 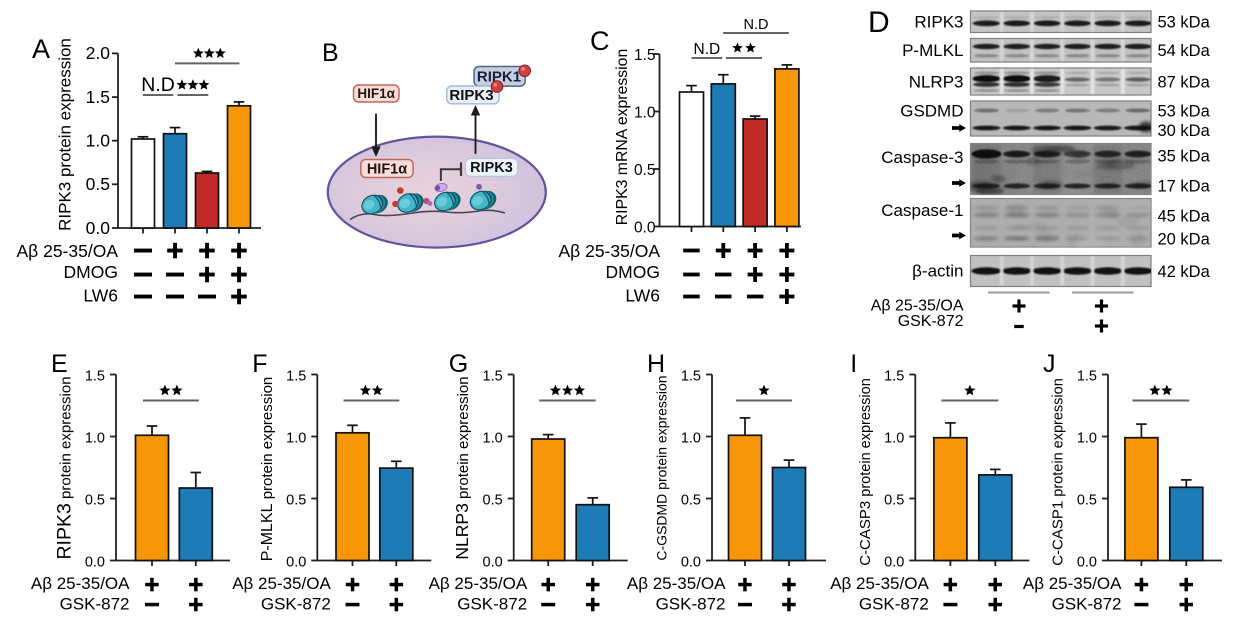 I want to click on svg-text: C-GSDMD protein expression, so click(x=662, y=467).